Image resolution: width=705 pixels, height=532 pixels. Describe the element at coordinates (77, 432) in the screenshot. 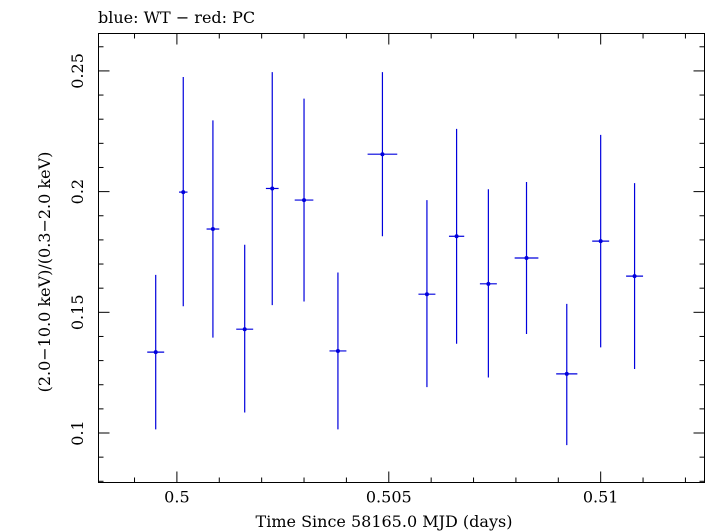

I see `y-tick-label: 0.1` at that location.